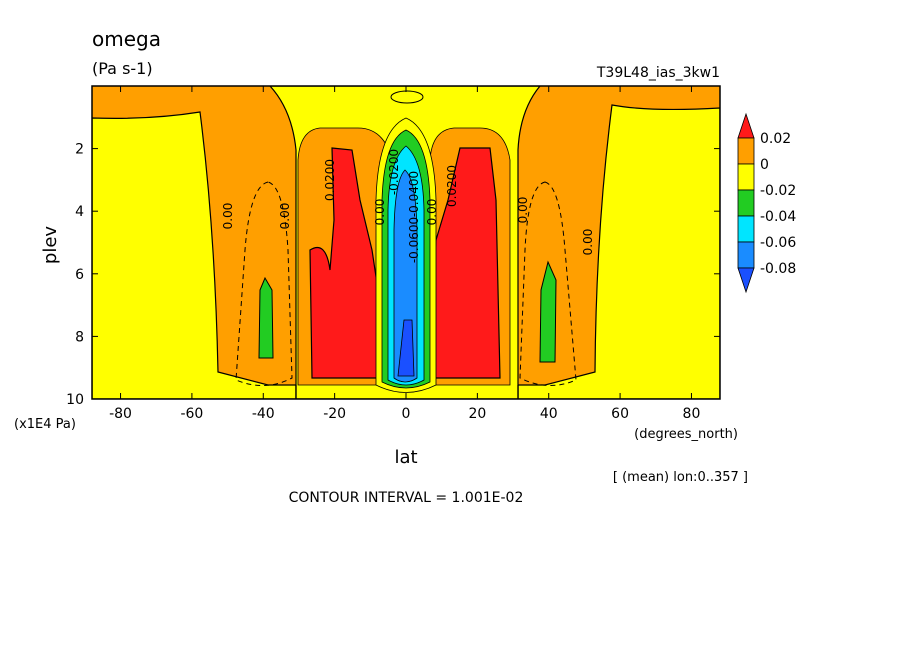  What do you see at coordinates (120, 414) in the screenshot?
I see `x-tick-label: -80` at bounding box center [120, 414].